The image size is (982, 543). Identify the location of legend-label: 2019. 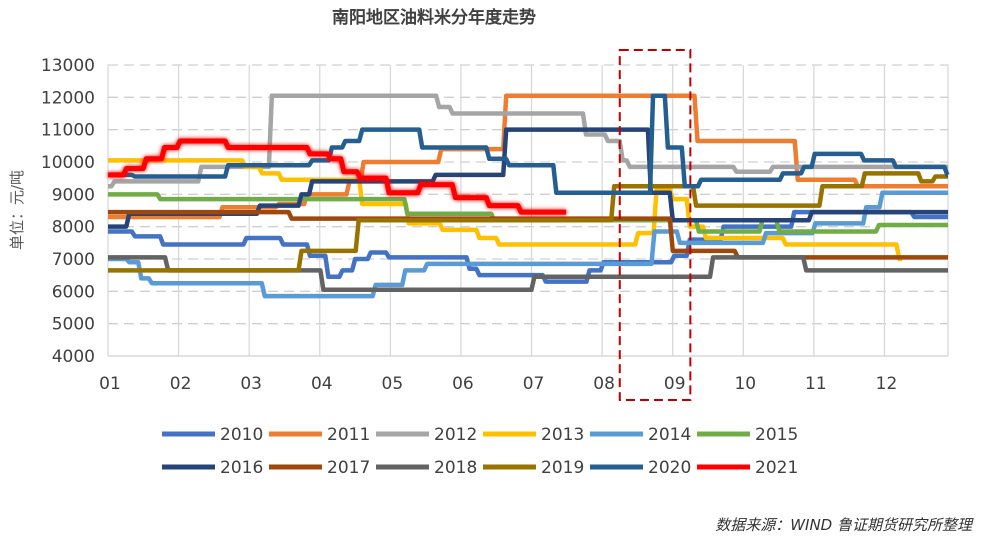
(562, 468).